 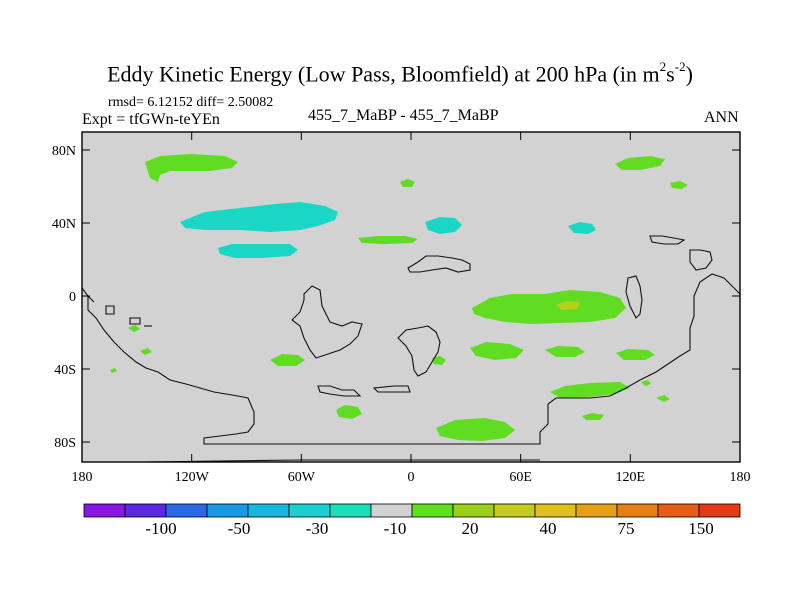 I want to click on teal-region-asia, so click(x=582, y=228).